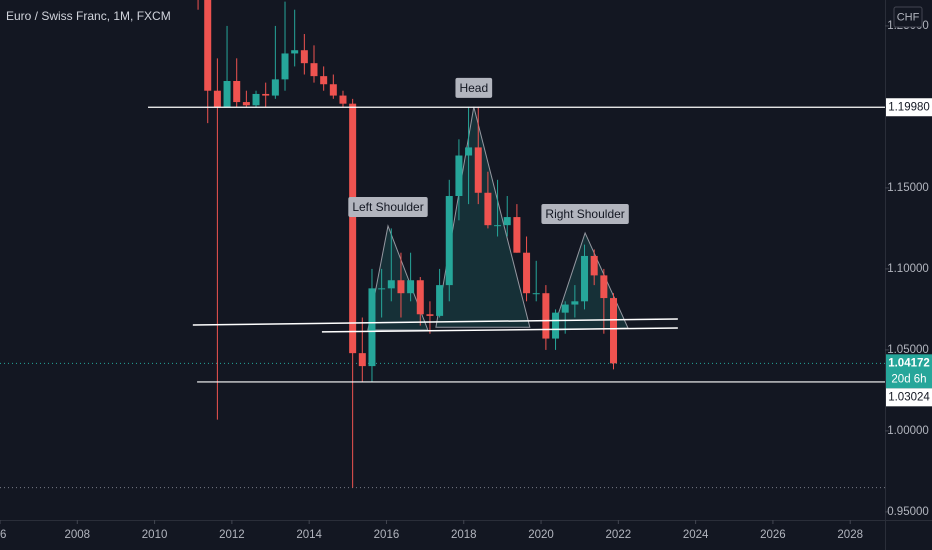  What do you see at coordinates (88, 16) in the screenshot?
I see `chart-title: Euro / Swiss Franc, 1M, FXCM` at bounding box center [88, 16].